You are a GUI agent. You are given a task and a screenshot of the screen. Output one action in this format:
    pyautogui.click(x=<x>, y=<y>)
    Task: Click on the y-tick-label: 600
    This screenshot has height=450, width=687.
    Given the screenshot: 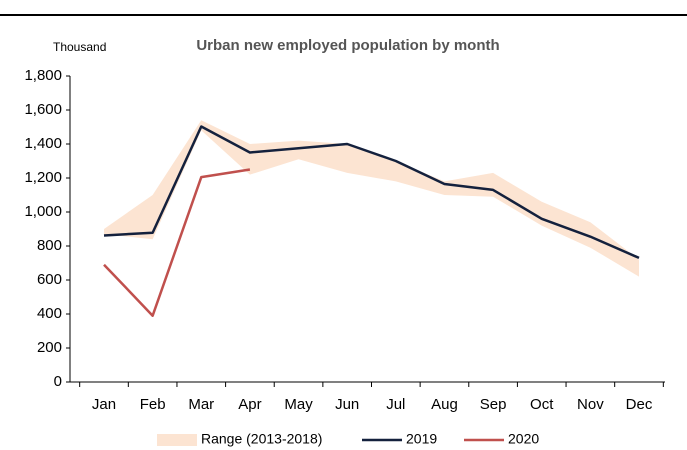 What is the action you would take?
    pyautogui.click(x=49, y=279)
    